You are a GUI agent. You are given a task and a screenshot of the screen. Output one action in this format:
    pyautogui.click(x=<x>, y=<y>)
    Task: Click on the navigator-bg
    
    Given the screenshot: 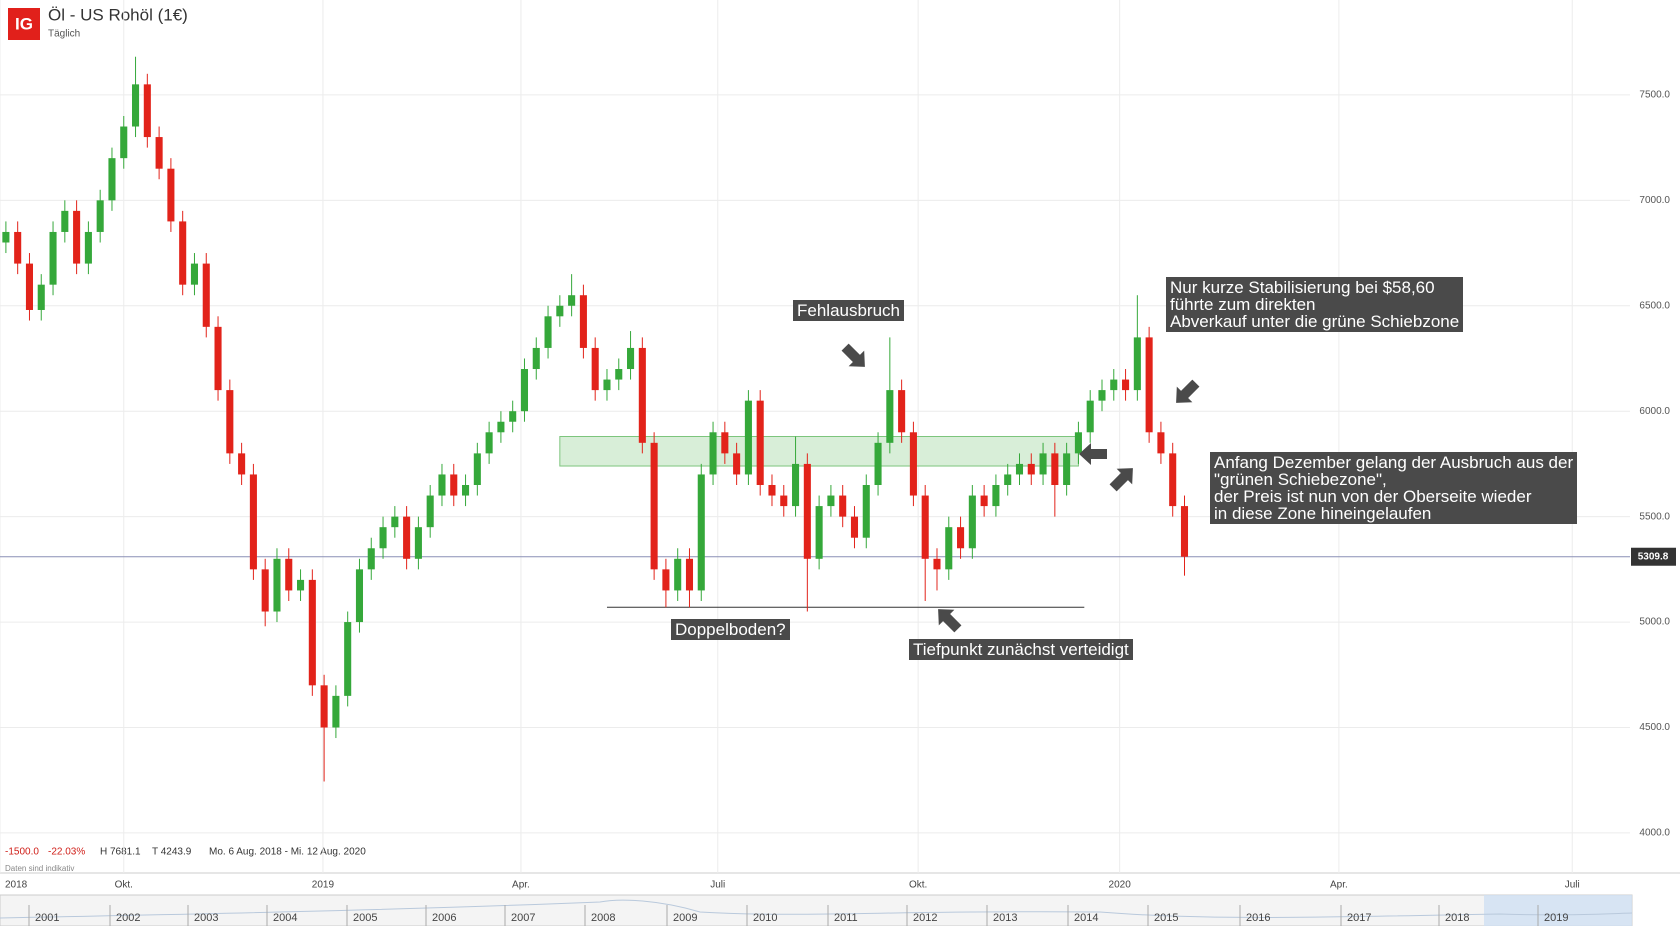 What is the action you would take?
    pyautogui.click(x=816, y=910)
    